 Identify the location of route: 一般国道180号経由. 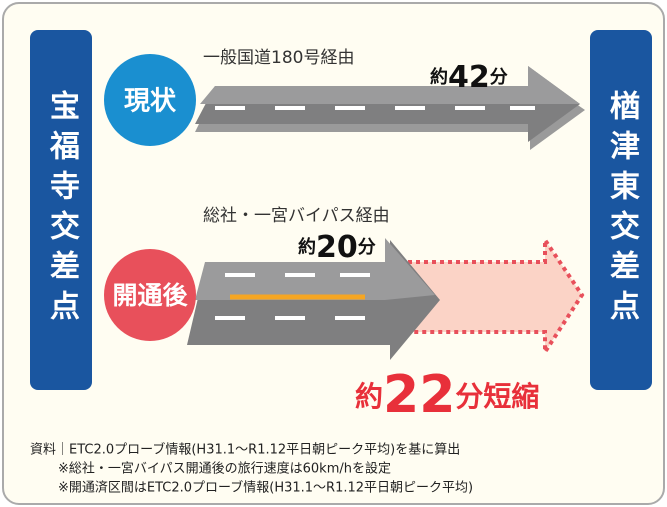
(278, 58).